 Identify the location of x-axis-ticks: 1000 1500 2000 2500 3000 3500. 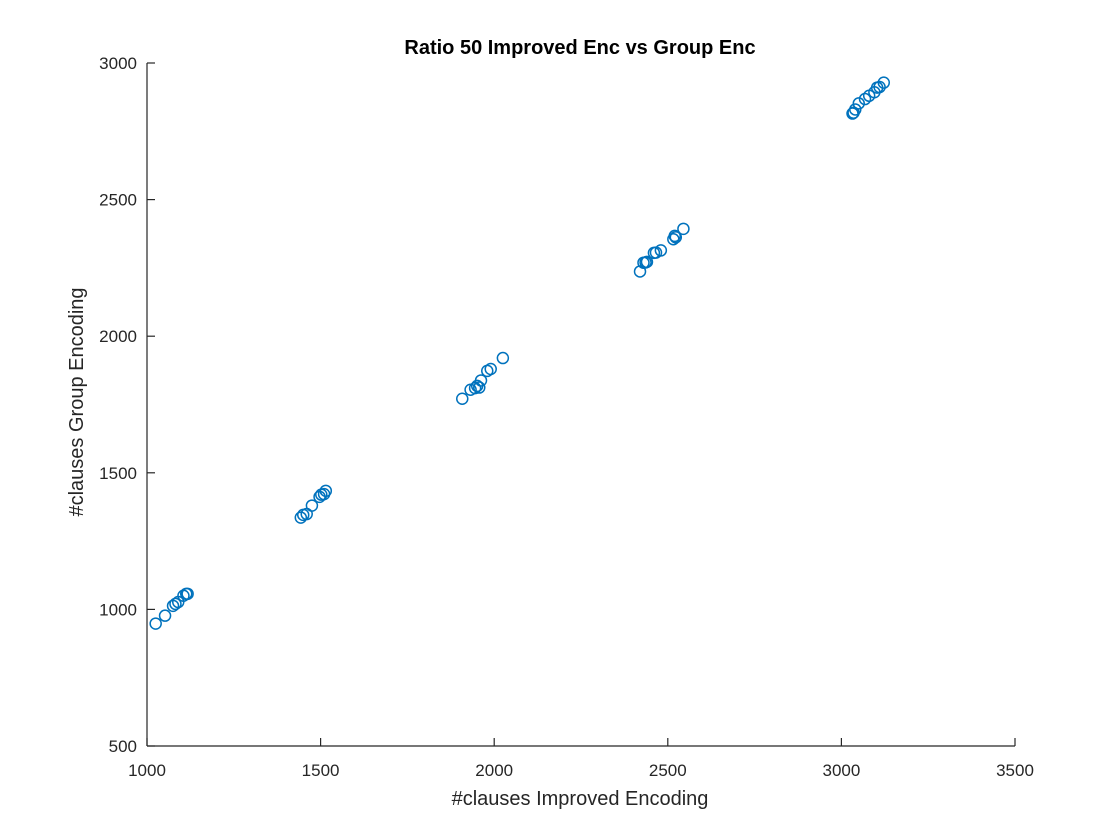
(581, 759).